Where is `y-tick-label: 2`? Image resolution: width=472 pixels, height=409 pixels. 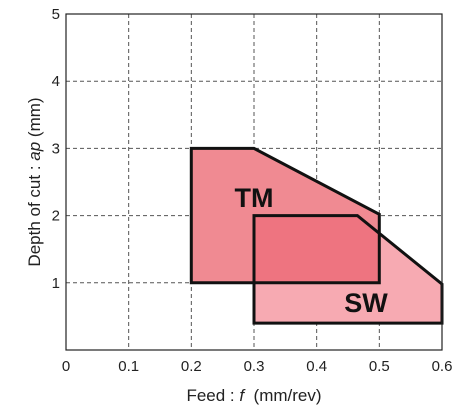 y-tick-label: 2 is located at coordinates (56, 216).